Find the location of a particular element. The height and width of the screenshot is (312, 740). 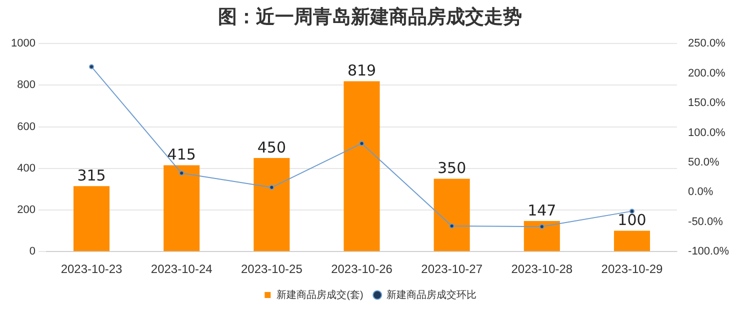

data-label: 147 is located at coordinates (542, 210).